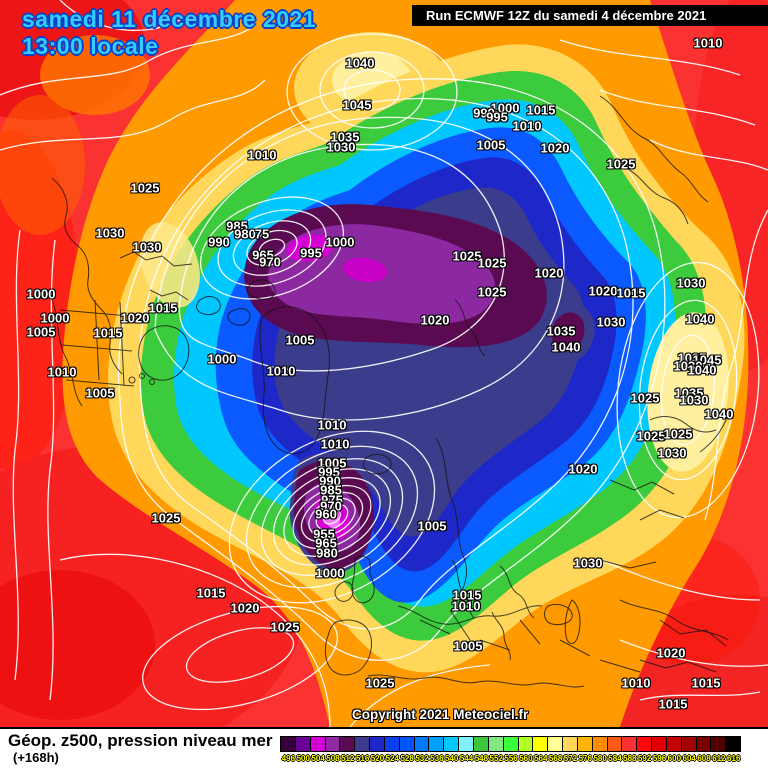  Describe the element at coordinates (326, 543) in the screenshot. I see `pressure-label: 965` at that location.